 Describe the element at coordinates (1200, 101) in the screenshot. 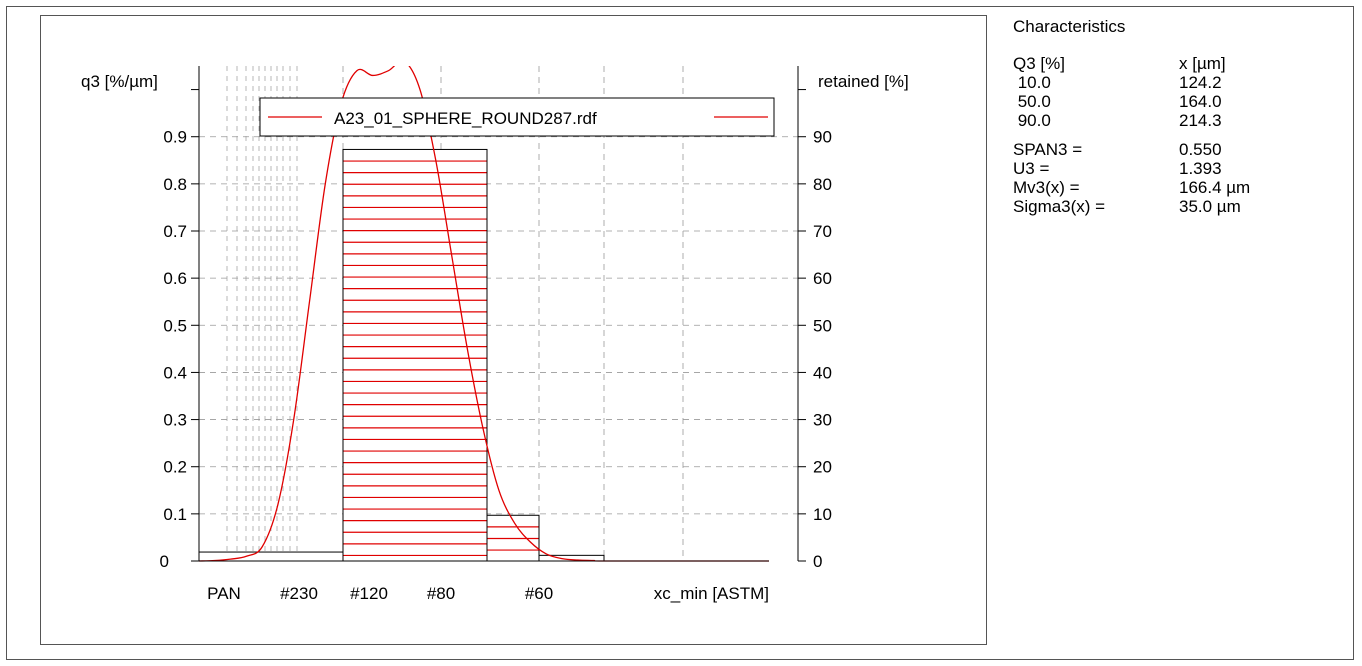

I see `size-value: 164.0` at that location.